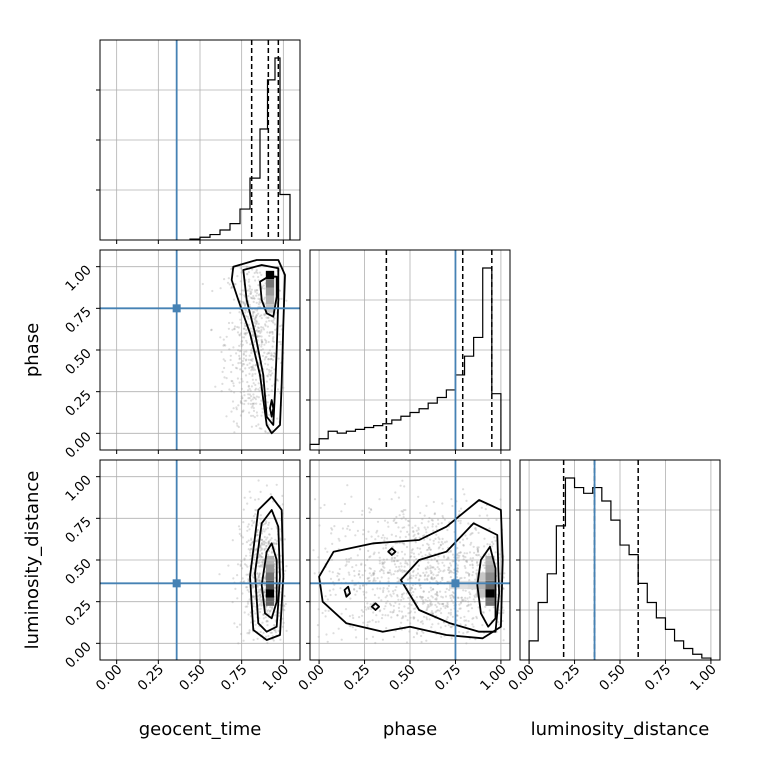 The height and width of the screenshot is (760, 760). I want to click on y-tick-label: 0.50, so click(78, 362).